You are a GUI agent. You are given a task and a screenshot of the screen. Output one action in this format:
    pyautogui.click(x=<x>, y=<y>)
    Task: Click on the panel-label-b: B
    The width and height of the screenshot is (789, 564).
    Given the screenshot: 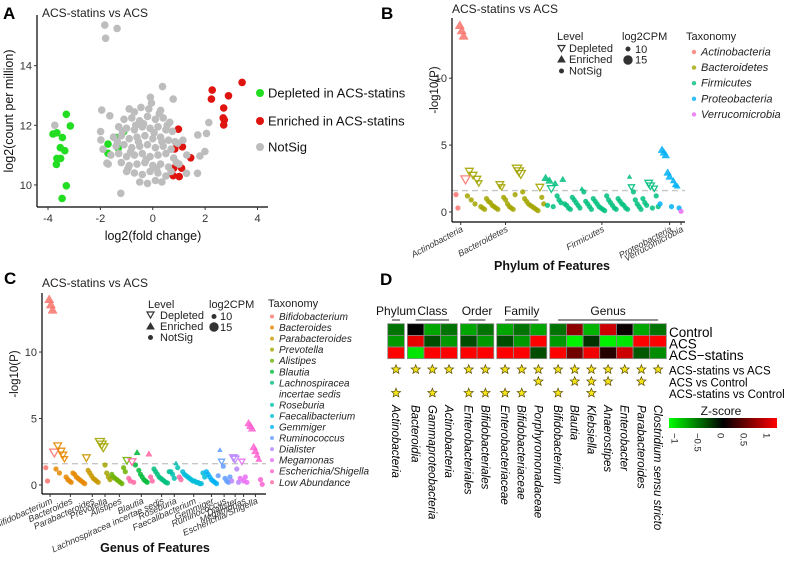 What is the action you would take?
    pyautogui.click(x=387, y=13)
    